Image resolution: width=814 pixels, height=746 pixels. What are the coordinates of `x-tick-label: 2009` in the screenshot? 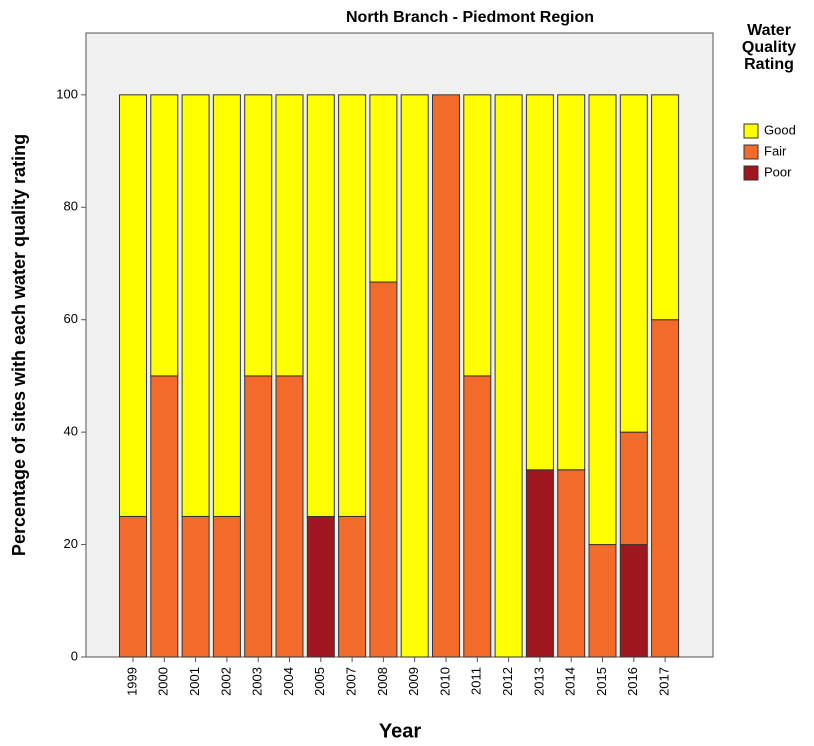 It's located at (413, 681).